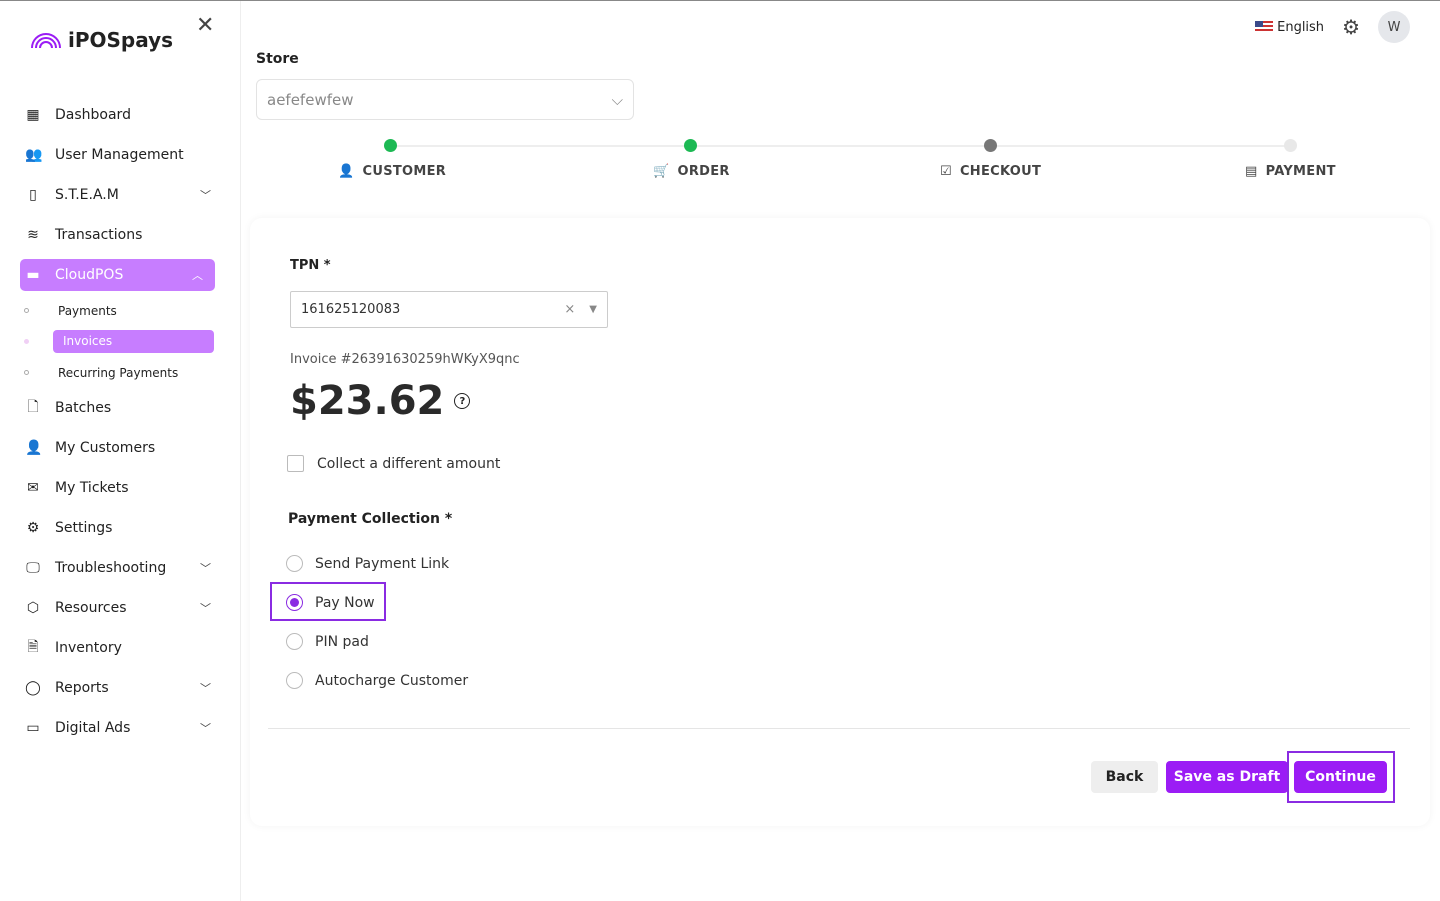 This screenshot has height=901, width=1440. What do you see at coordinates (120, 195) in the screenshot?
I see `sidebar-item-s-t-e-a-m: ▯ S.T.E.A.M ﹀` at bounding box center [120, 195].